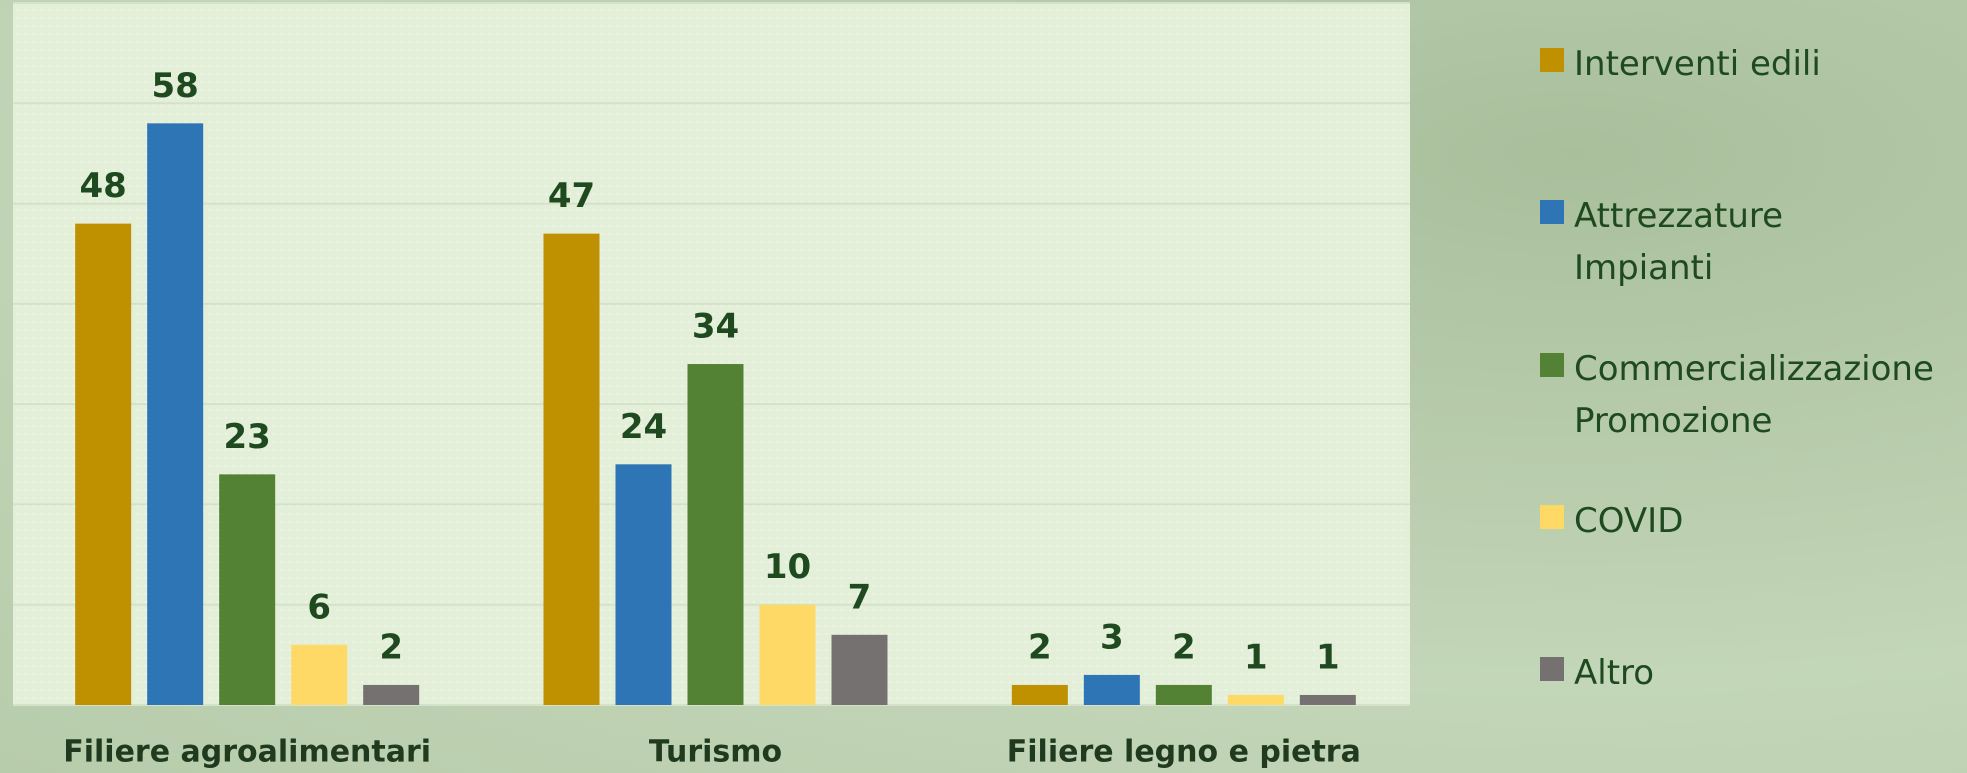  What do you see at coordinates (1747, 521) in the screenshot?
I see `legend-item: COVID` at bounding box center [1747, 521].